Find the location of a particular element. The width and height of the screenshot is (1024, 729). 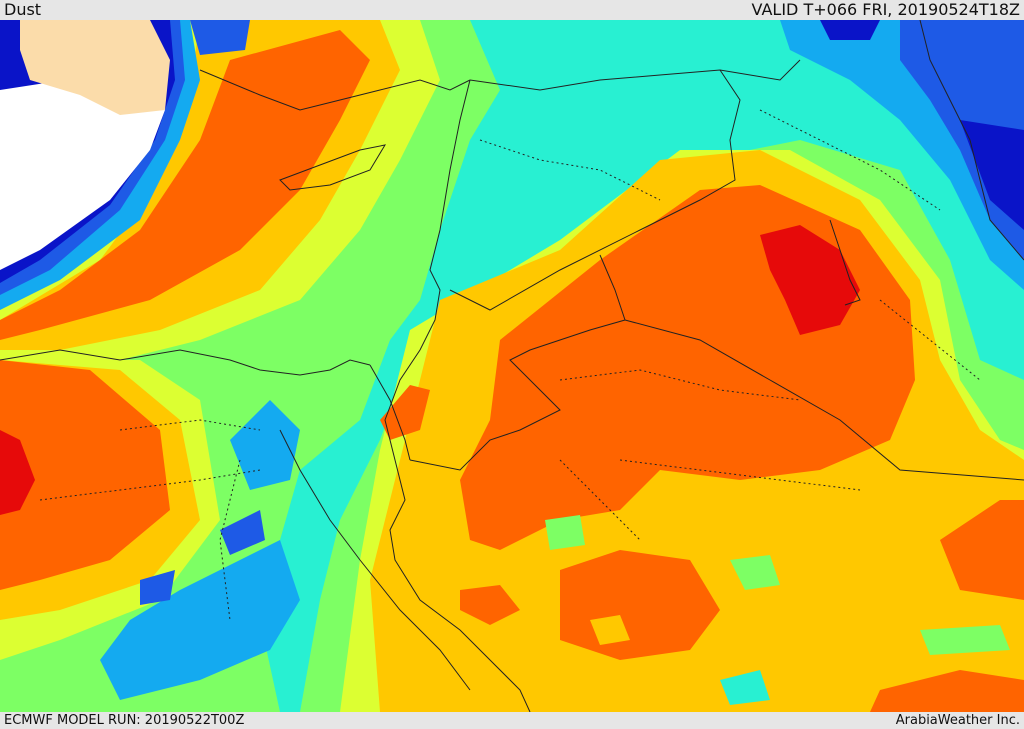

land-no-data-area is located at coordinates (95, 67).